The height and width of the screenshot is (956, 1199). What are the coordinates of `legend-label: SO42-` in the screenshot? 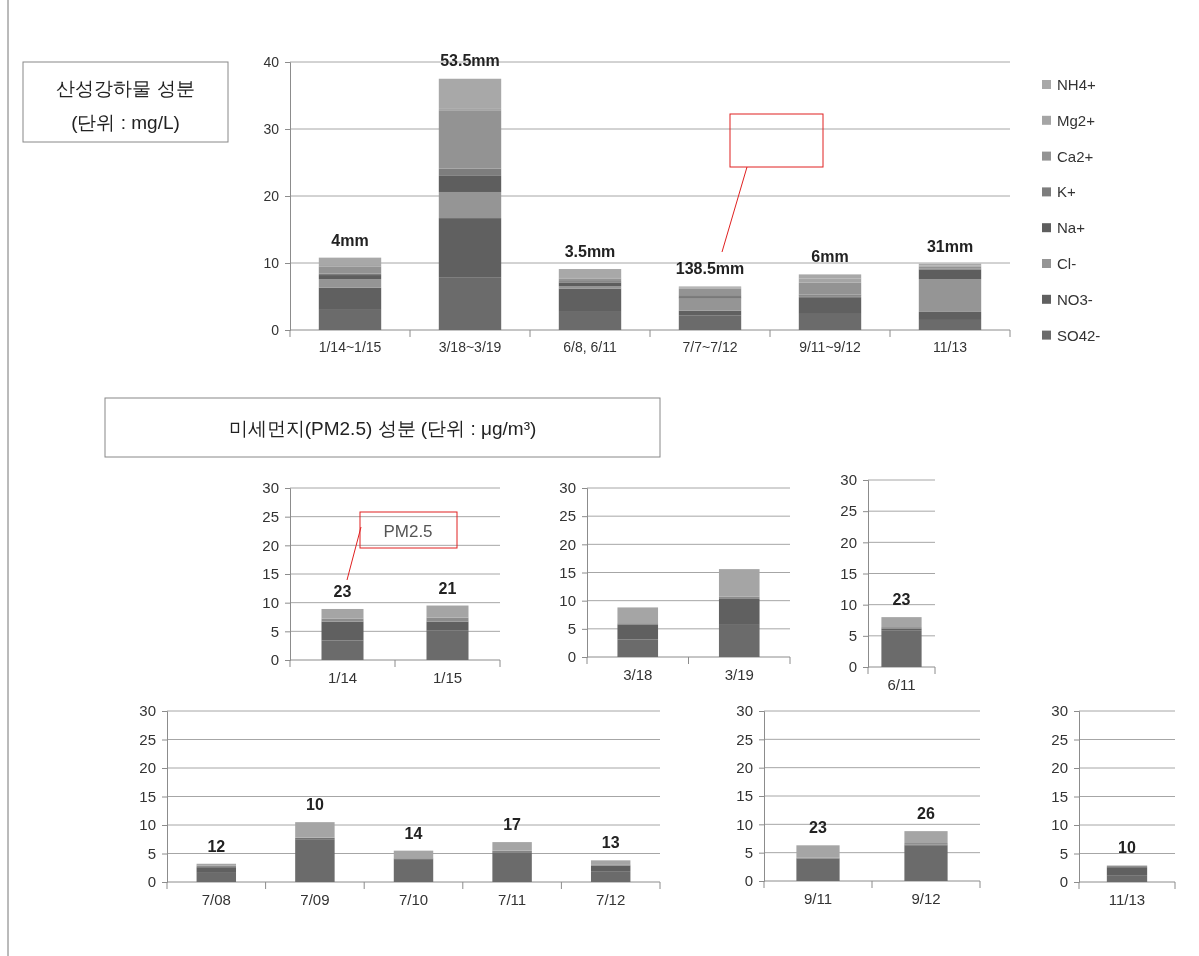 It's located at (1079, 335).